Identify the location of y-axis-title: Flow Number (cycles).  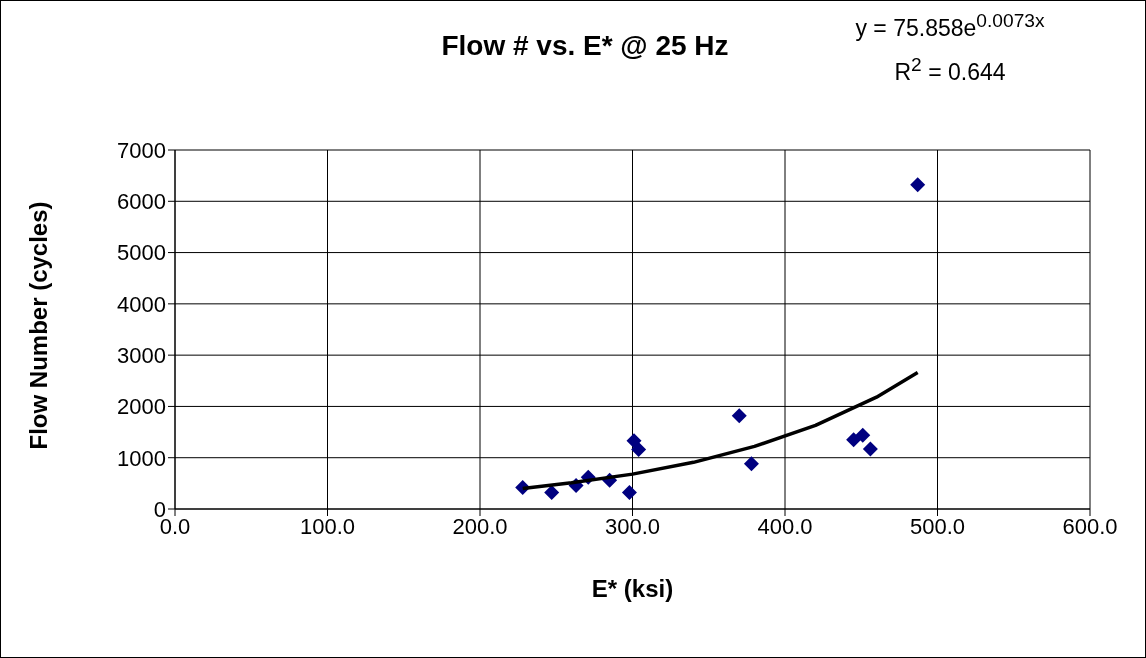
(38, 325).